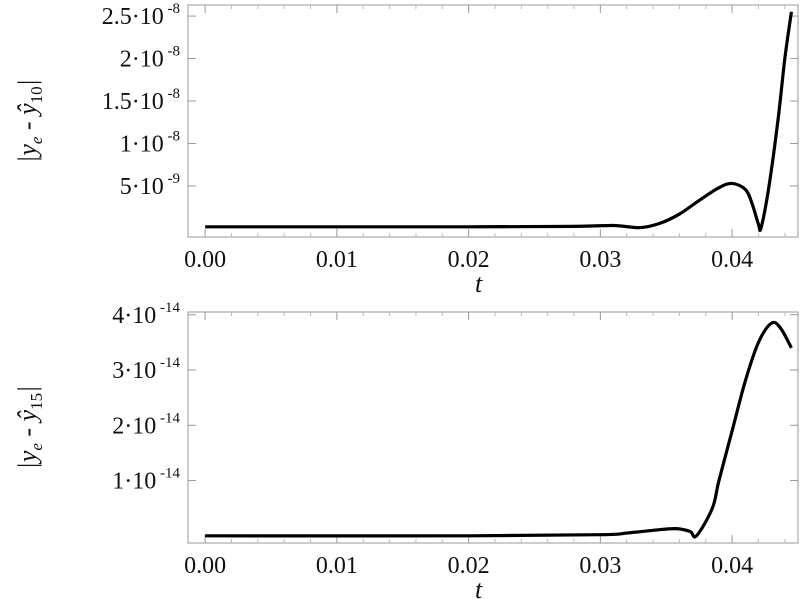  What do you see at coordinates (146, 314) in the screenshot?
I see `y-tick-label: 4·10 -14` at bounding box center [146, 314].